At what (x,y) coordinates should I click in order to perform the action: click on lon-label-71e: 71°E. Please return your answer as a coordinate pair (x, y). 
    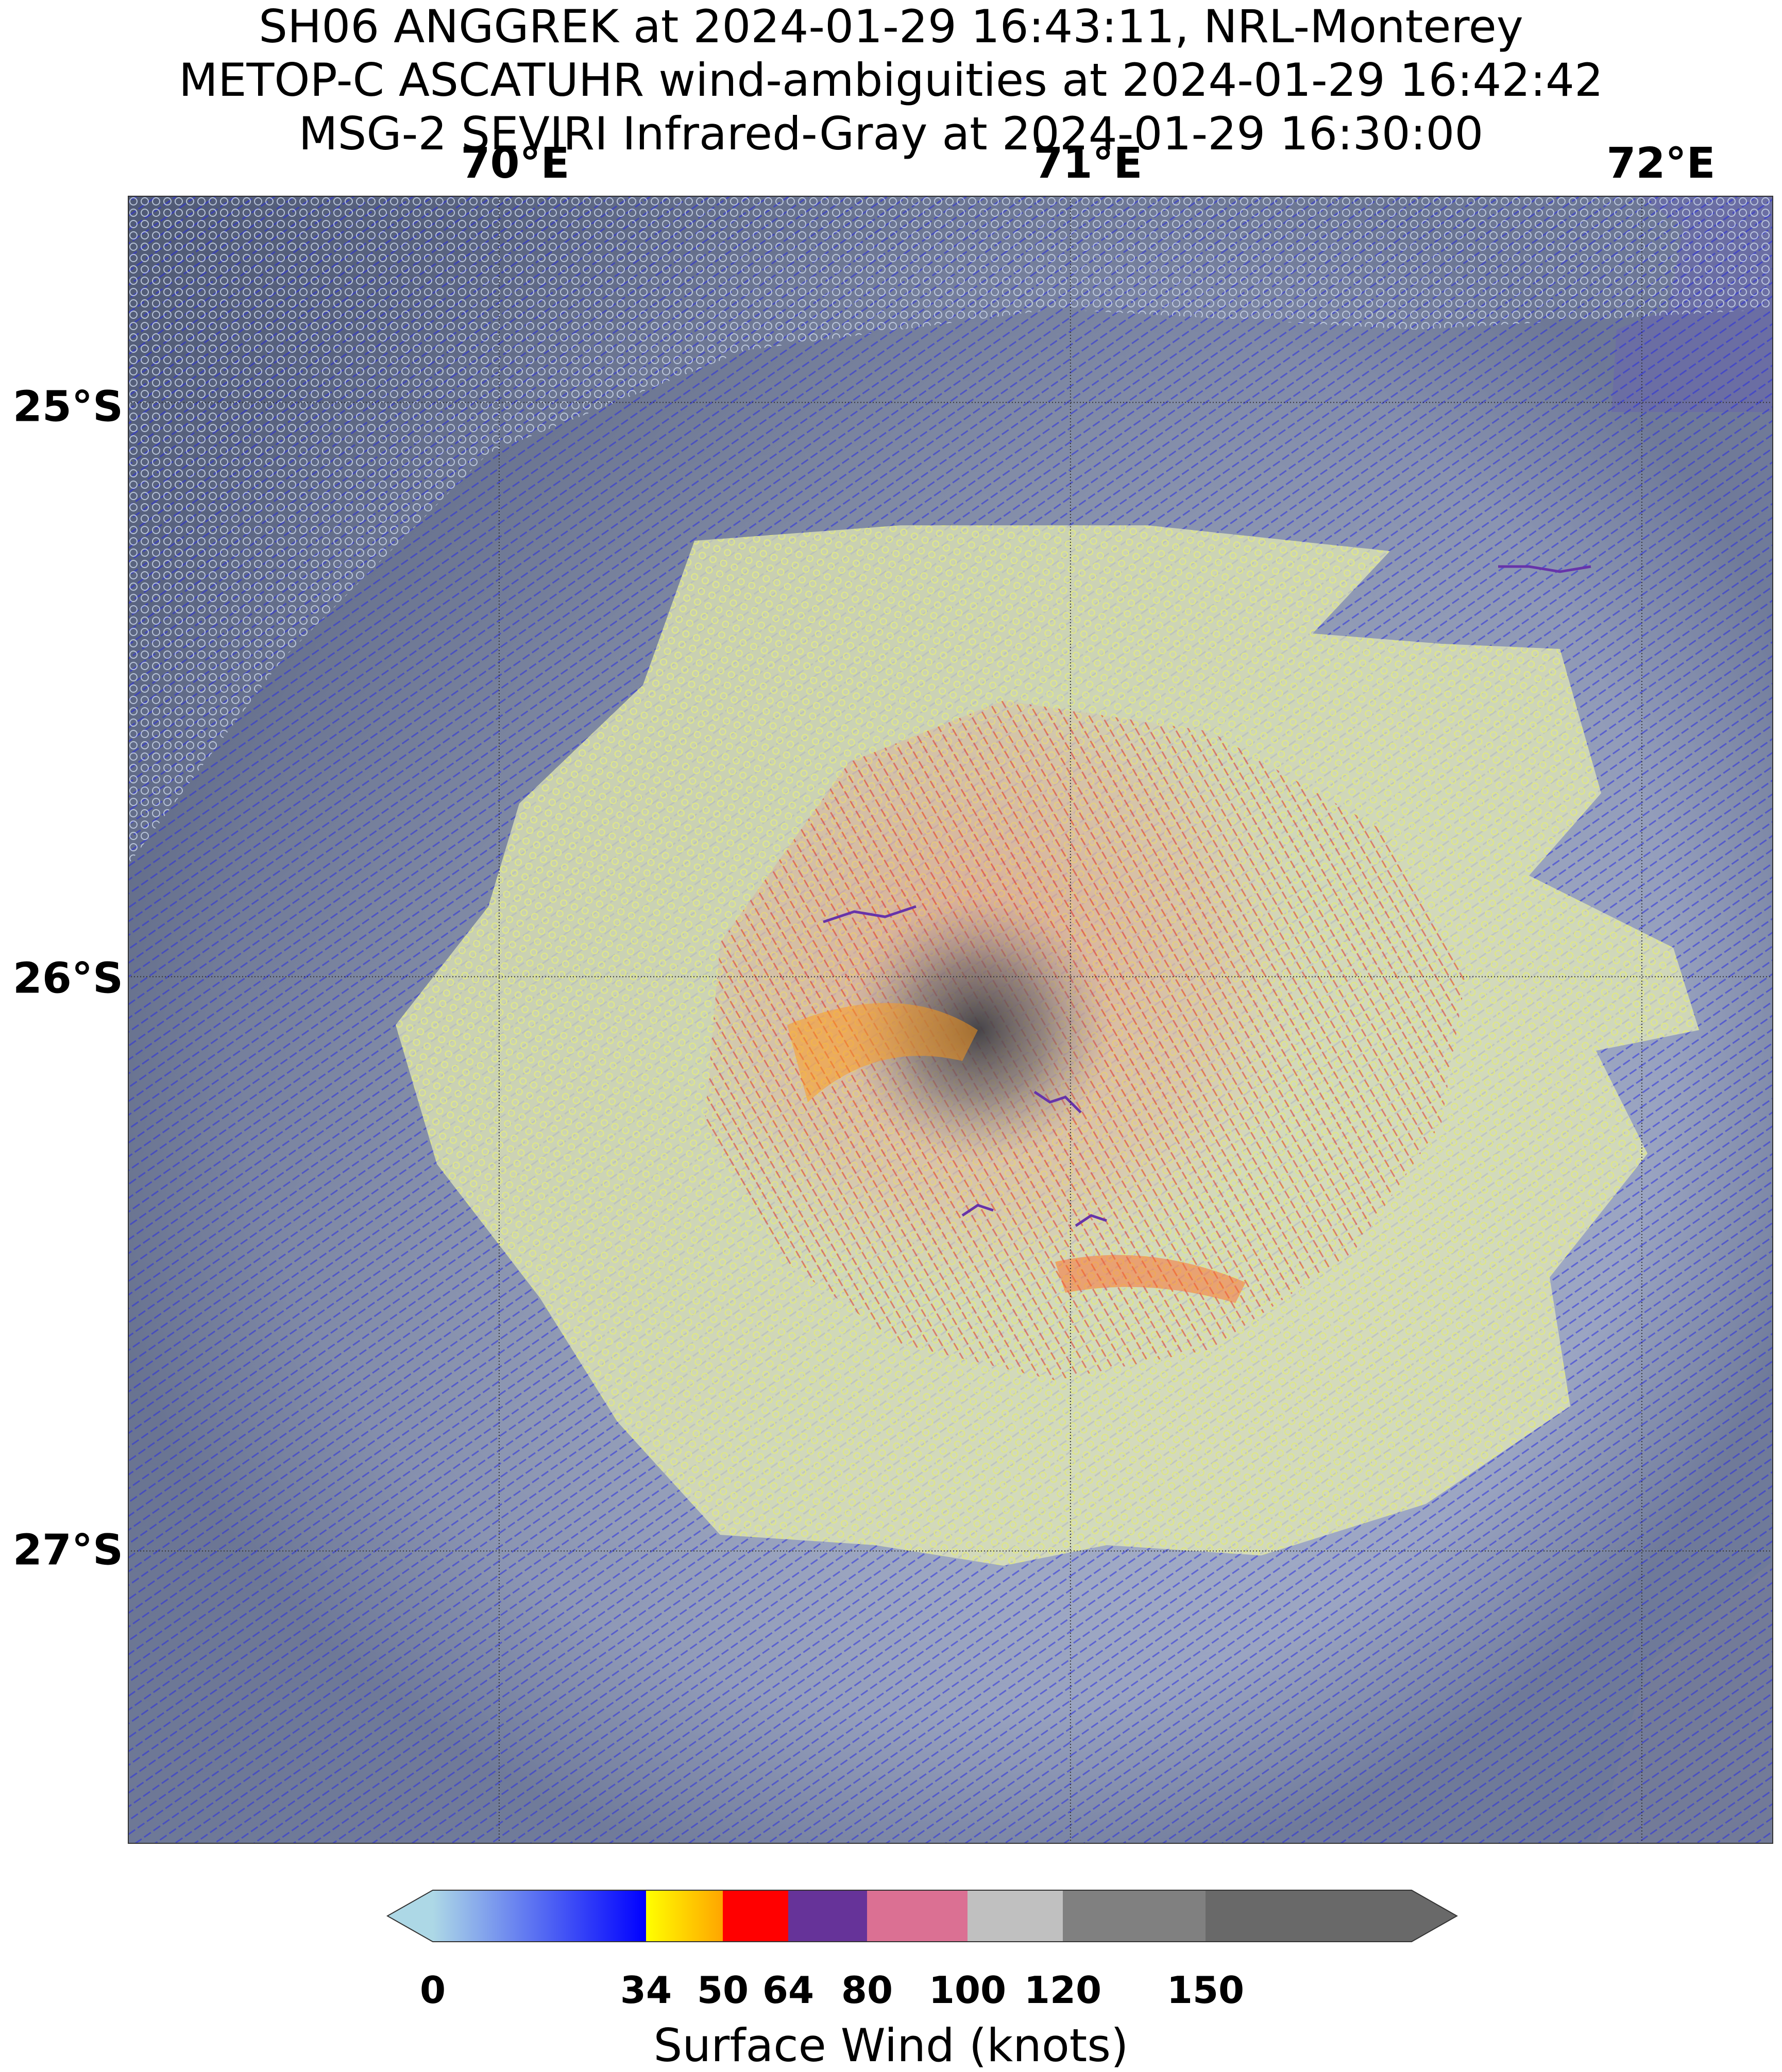
    Looking at the image, I should click on (1088, 163).